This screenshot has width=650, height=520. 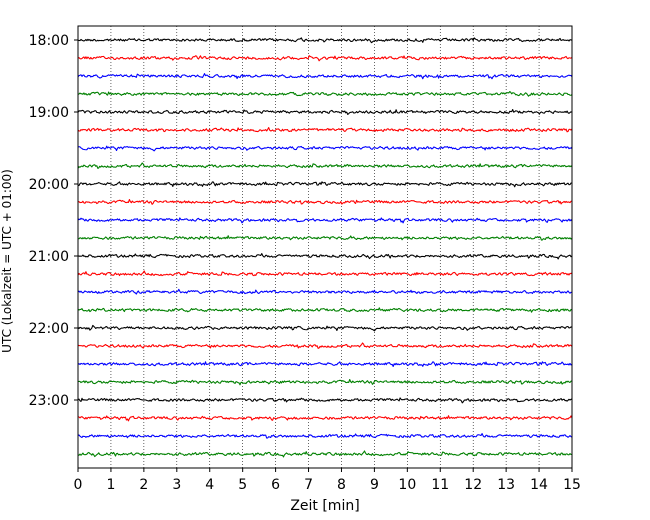 I want to click on trace-1945, so click(x=325, y=165).